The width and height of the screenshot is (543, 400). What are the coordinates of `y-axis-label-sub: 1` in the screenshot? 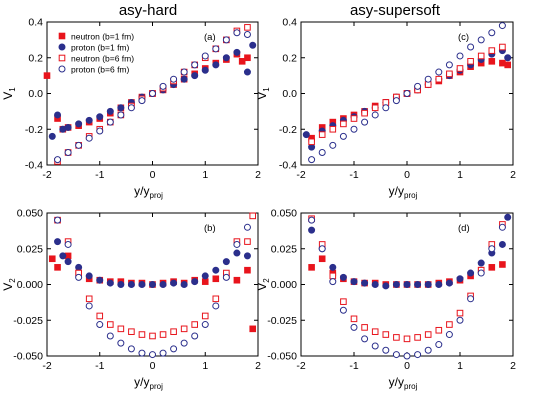 It's located at (266, 89).